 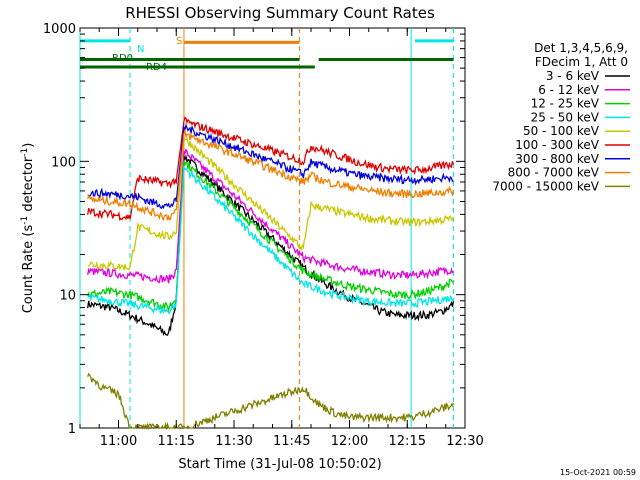 I want to click on x-tick-label-12-30: 12:30, so click(x=464, y=441).